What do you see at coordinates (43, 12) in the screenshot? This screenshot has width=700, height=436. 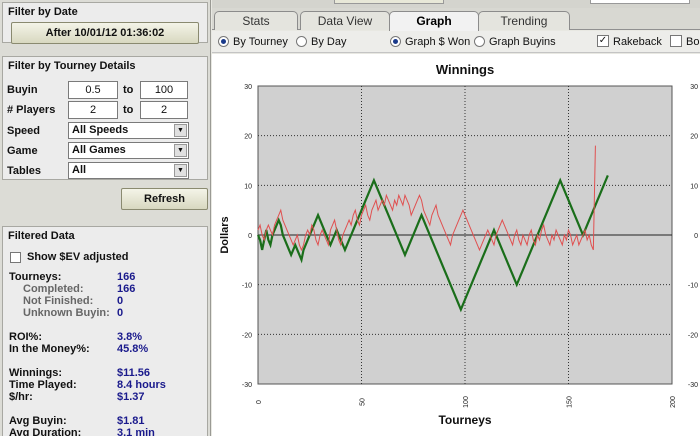 I see `filter-by-date-title: Filter by Date` at bounding box center [43, 12].